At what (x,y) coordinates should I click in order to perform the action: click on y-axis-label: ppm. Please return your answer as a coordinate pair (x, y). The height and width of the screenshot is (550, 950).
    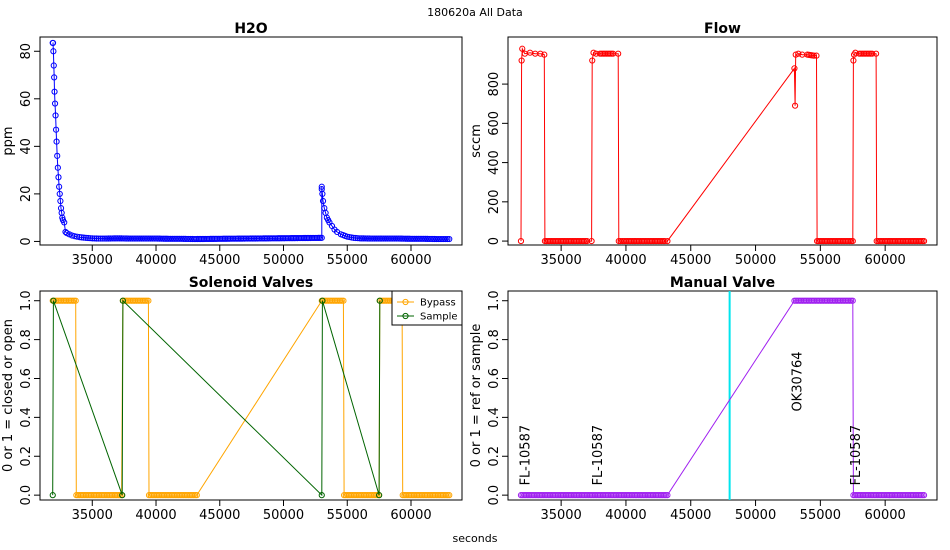
    Looking at the image, I should click on (8, 140).